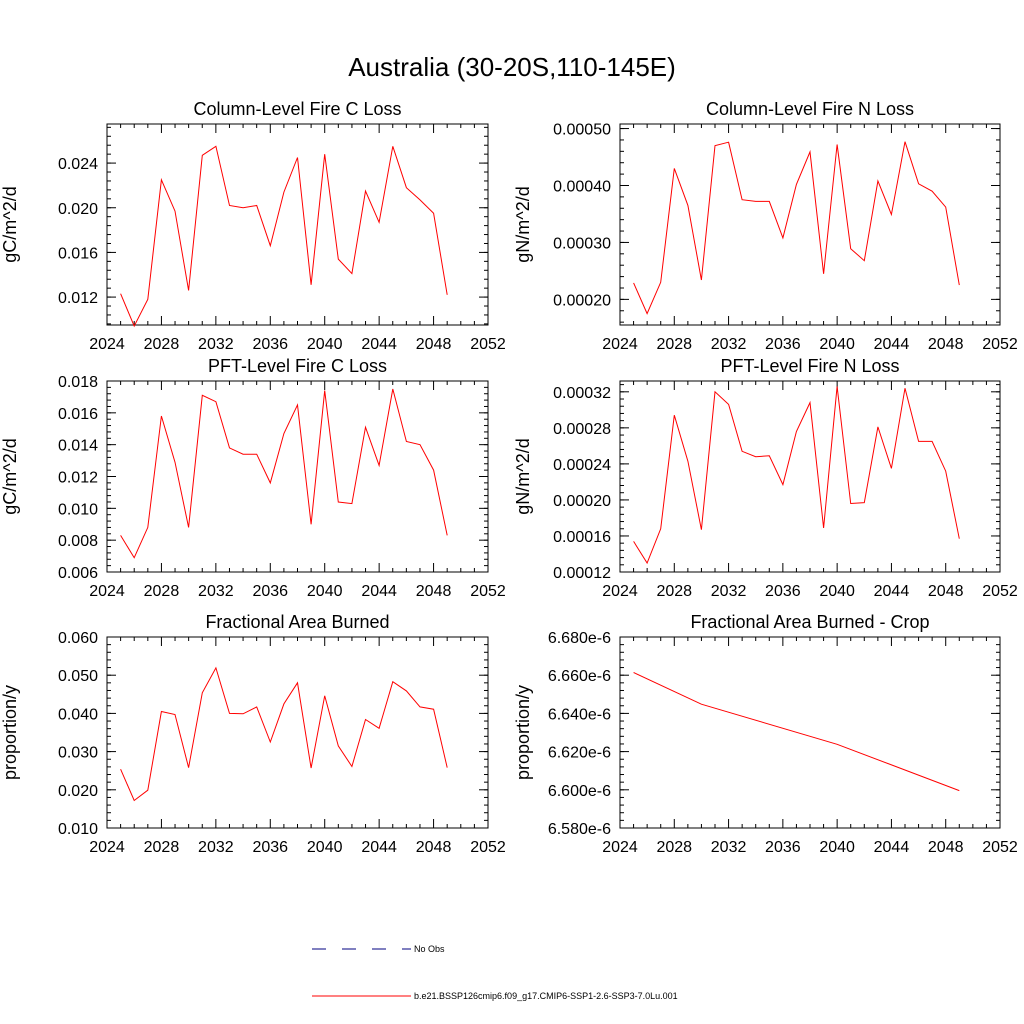  What do you see at coordinates (582, 573) in the screenshot?
I see `y-tick-label: 0.00012` at bounding box center [582, 573].